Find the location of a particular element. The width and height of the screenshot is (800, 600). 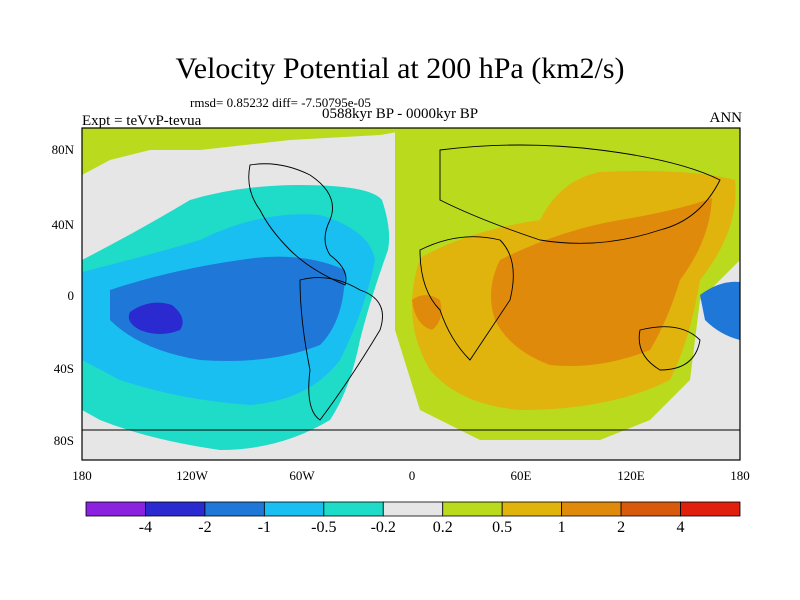

colorbar-tick-label: 1 is located at coordinates (561, 527).